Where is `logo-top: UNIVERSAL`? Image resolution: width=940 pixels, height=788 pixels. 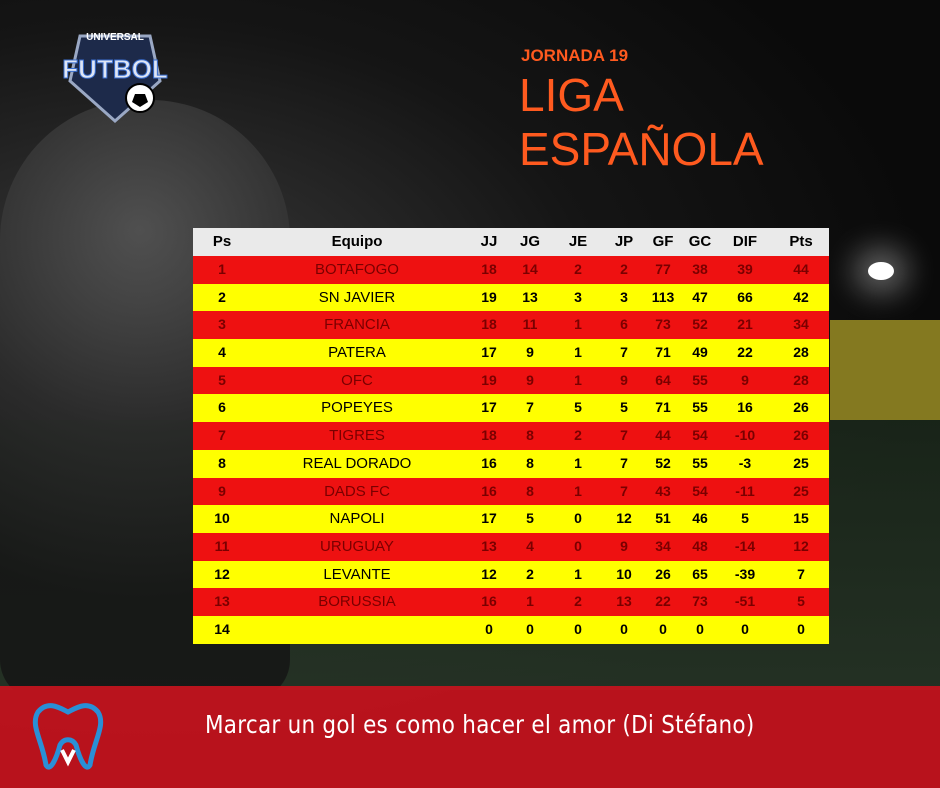
logo-top: UNIVERSAL is located at coordinates (115, 37).